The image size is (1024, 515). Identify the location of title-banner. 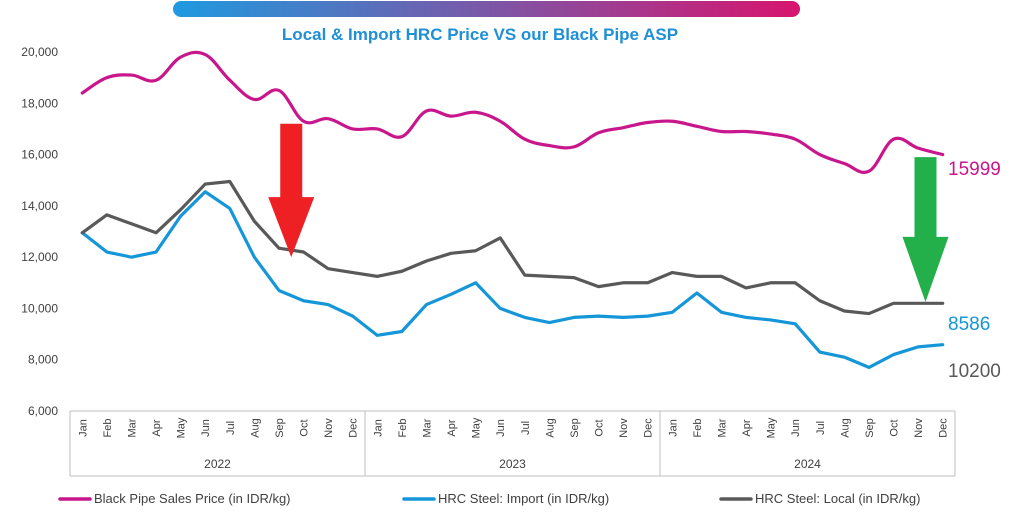
(486, 9).